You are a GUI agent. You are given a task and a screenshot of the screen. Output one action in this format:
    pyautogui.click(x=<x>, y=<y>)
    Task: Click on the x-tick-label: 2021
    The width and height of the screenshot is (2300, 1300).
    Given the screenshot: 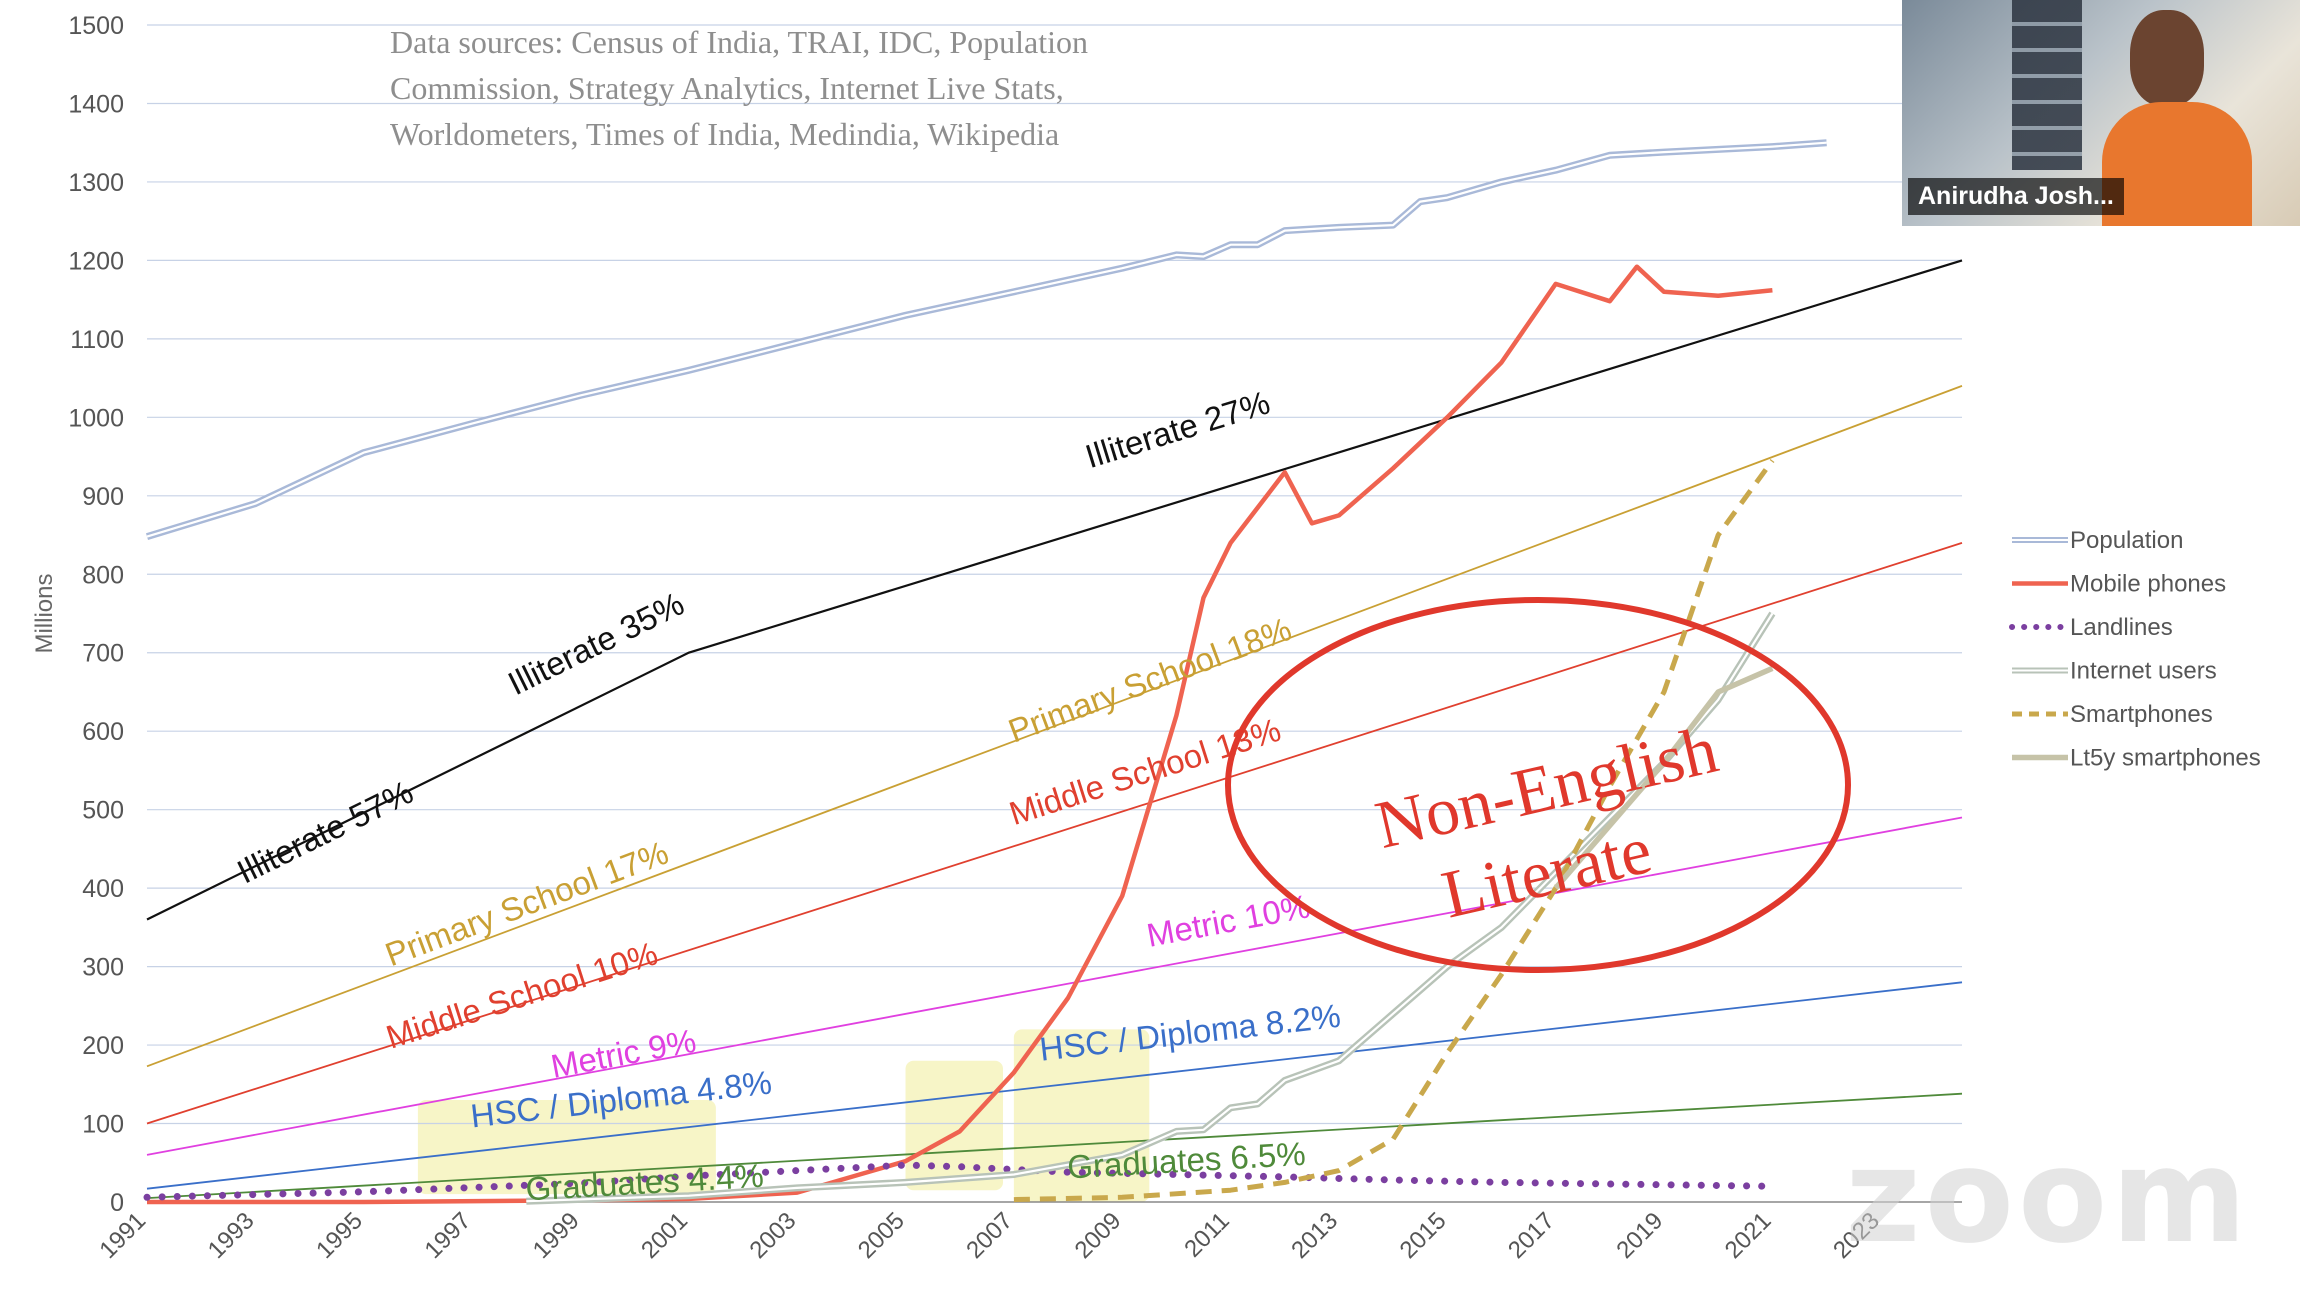 What is the action you would take?
    pyautogui.click(x=1748, y=1235)
    